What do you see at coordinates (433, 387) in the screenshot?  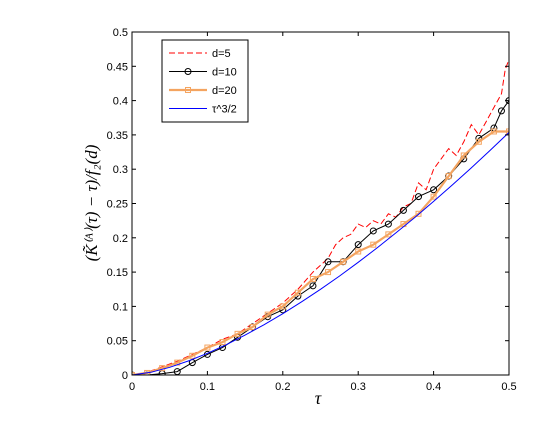 I see `x-tick-label: 0.4` at bounding box center [433, 387].